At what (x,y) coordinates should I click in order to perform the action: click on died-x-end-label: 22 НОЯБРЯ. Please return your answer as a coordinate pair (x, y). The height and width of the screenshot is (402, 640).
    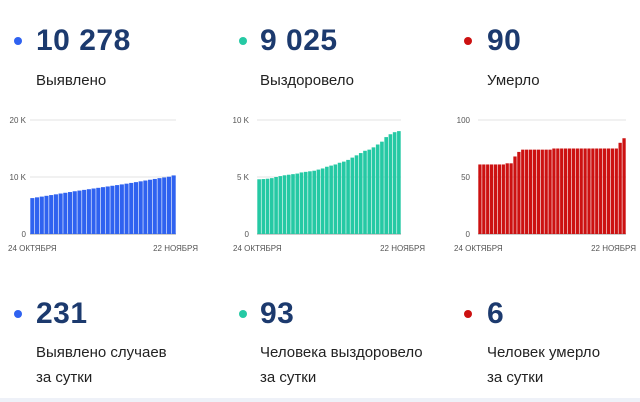
    Looking at the image, I should click on (613, 248).